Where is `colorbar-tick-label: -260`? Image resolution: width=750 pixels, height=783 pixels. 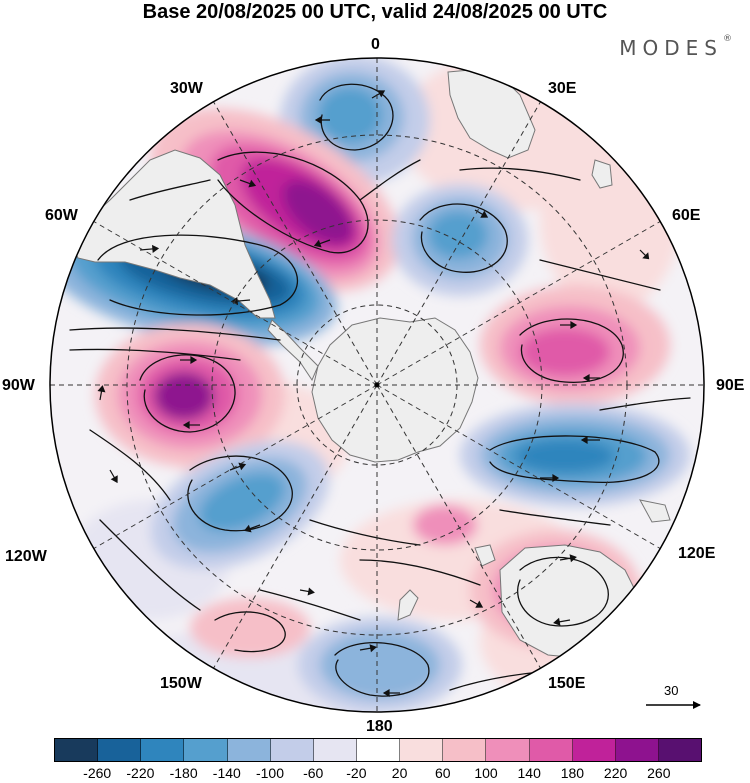 colorbar-tick-label: -260 is located at coordinates (97, 773).